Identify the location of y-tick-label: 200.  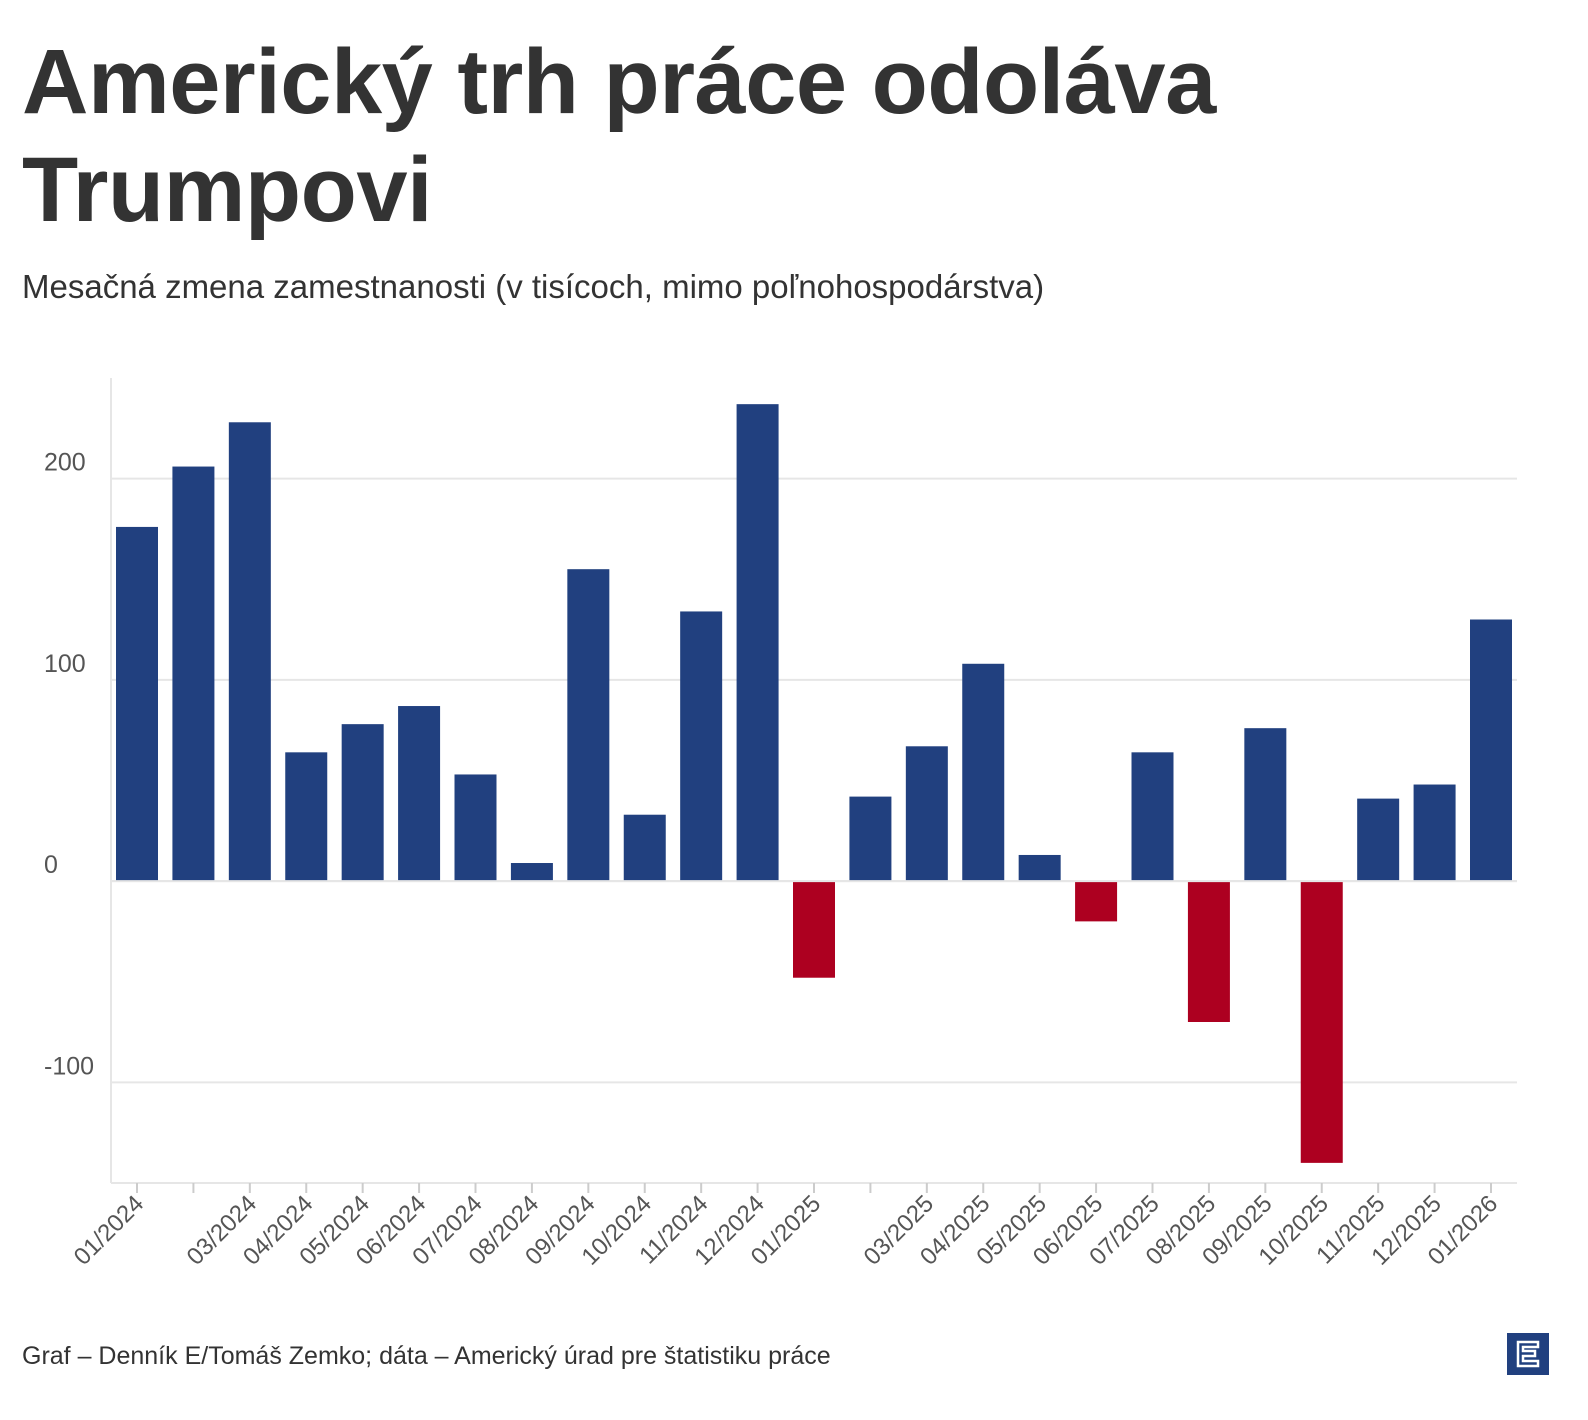
(65, 463).